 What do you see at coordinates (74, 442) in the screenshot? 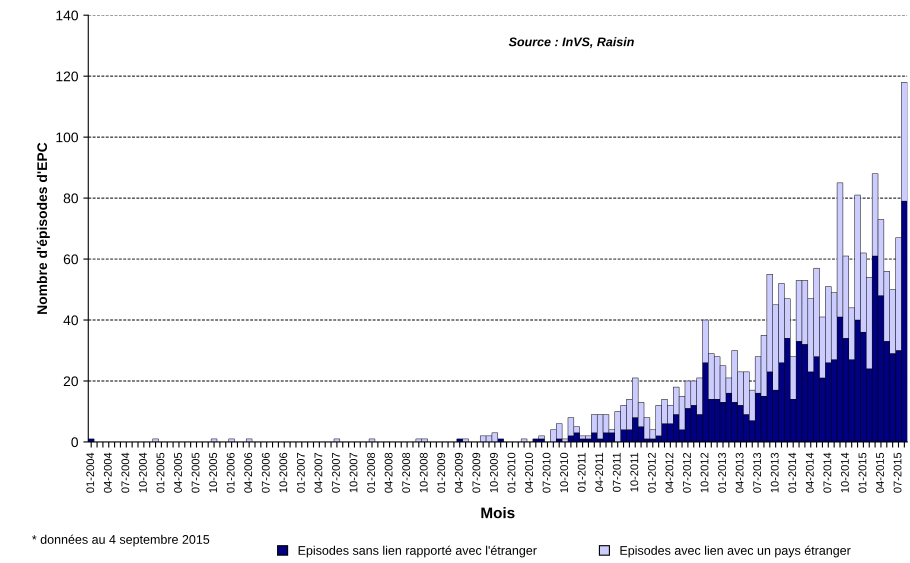
I see `y-tick-label: 0` at bounding box center [74, 442].